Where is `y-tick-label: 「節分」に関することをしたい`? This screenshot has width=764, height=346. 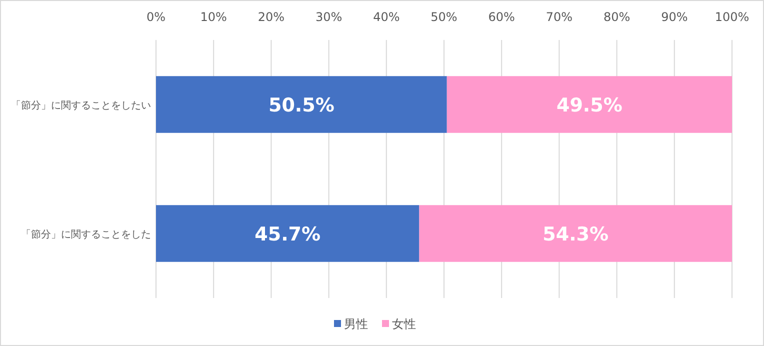
y-tick-label: 「節分」に関することをしたい is located at coordinates (81, 106).